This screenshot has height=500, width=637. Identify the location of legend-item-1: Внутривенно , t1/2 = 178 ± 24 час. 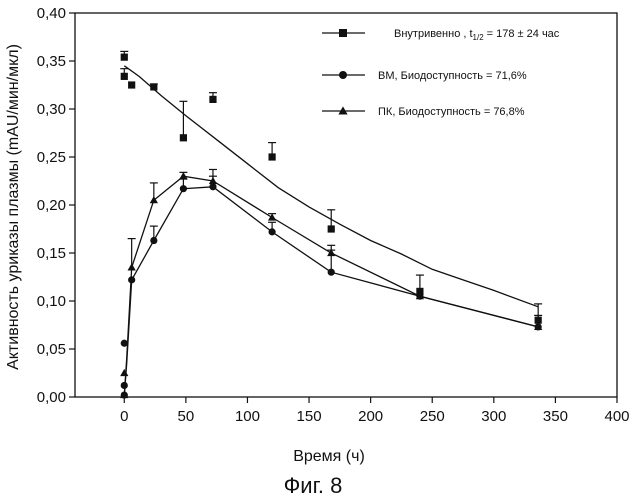
(441, 35).